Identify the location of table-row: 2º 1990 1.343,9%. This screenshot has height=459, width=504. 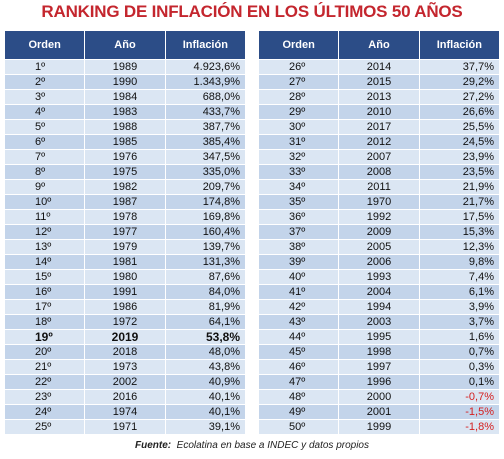
(125, 82).